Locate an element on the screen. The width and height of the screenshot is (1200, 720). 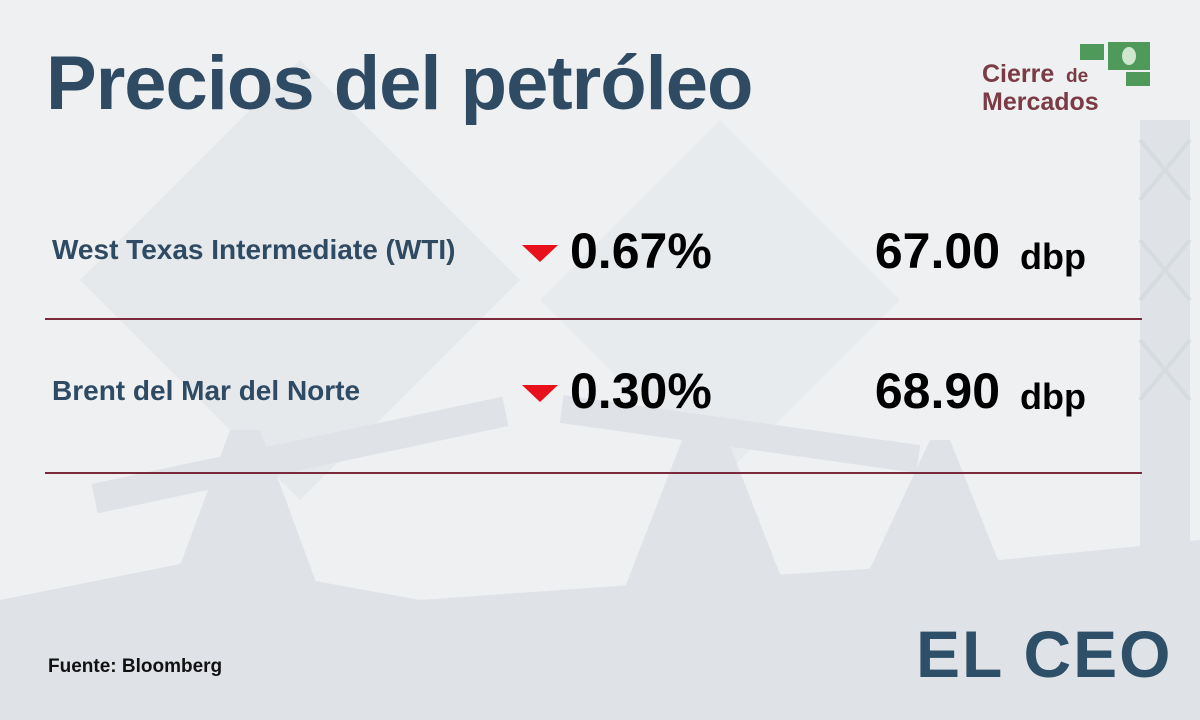
badge-text: Cierre is located at coordinates (1018, 74).